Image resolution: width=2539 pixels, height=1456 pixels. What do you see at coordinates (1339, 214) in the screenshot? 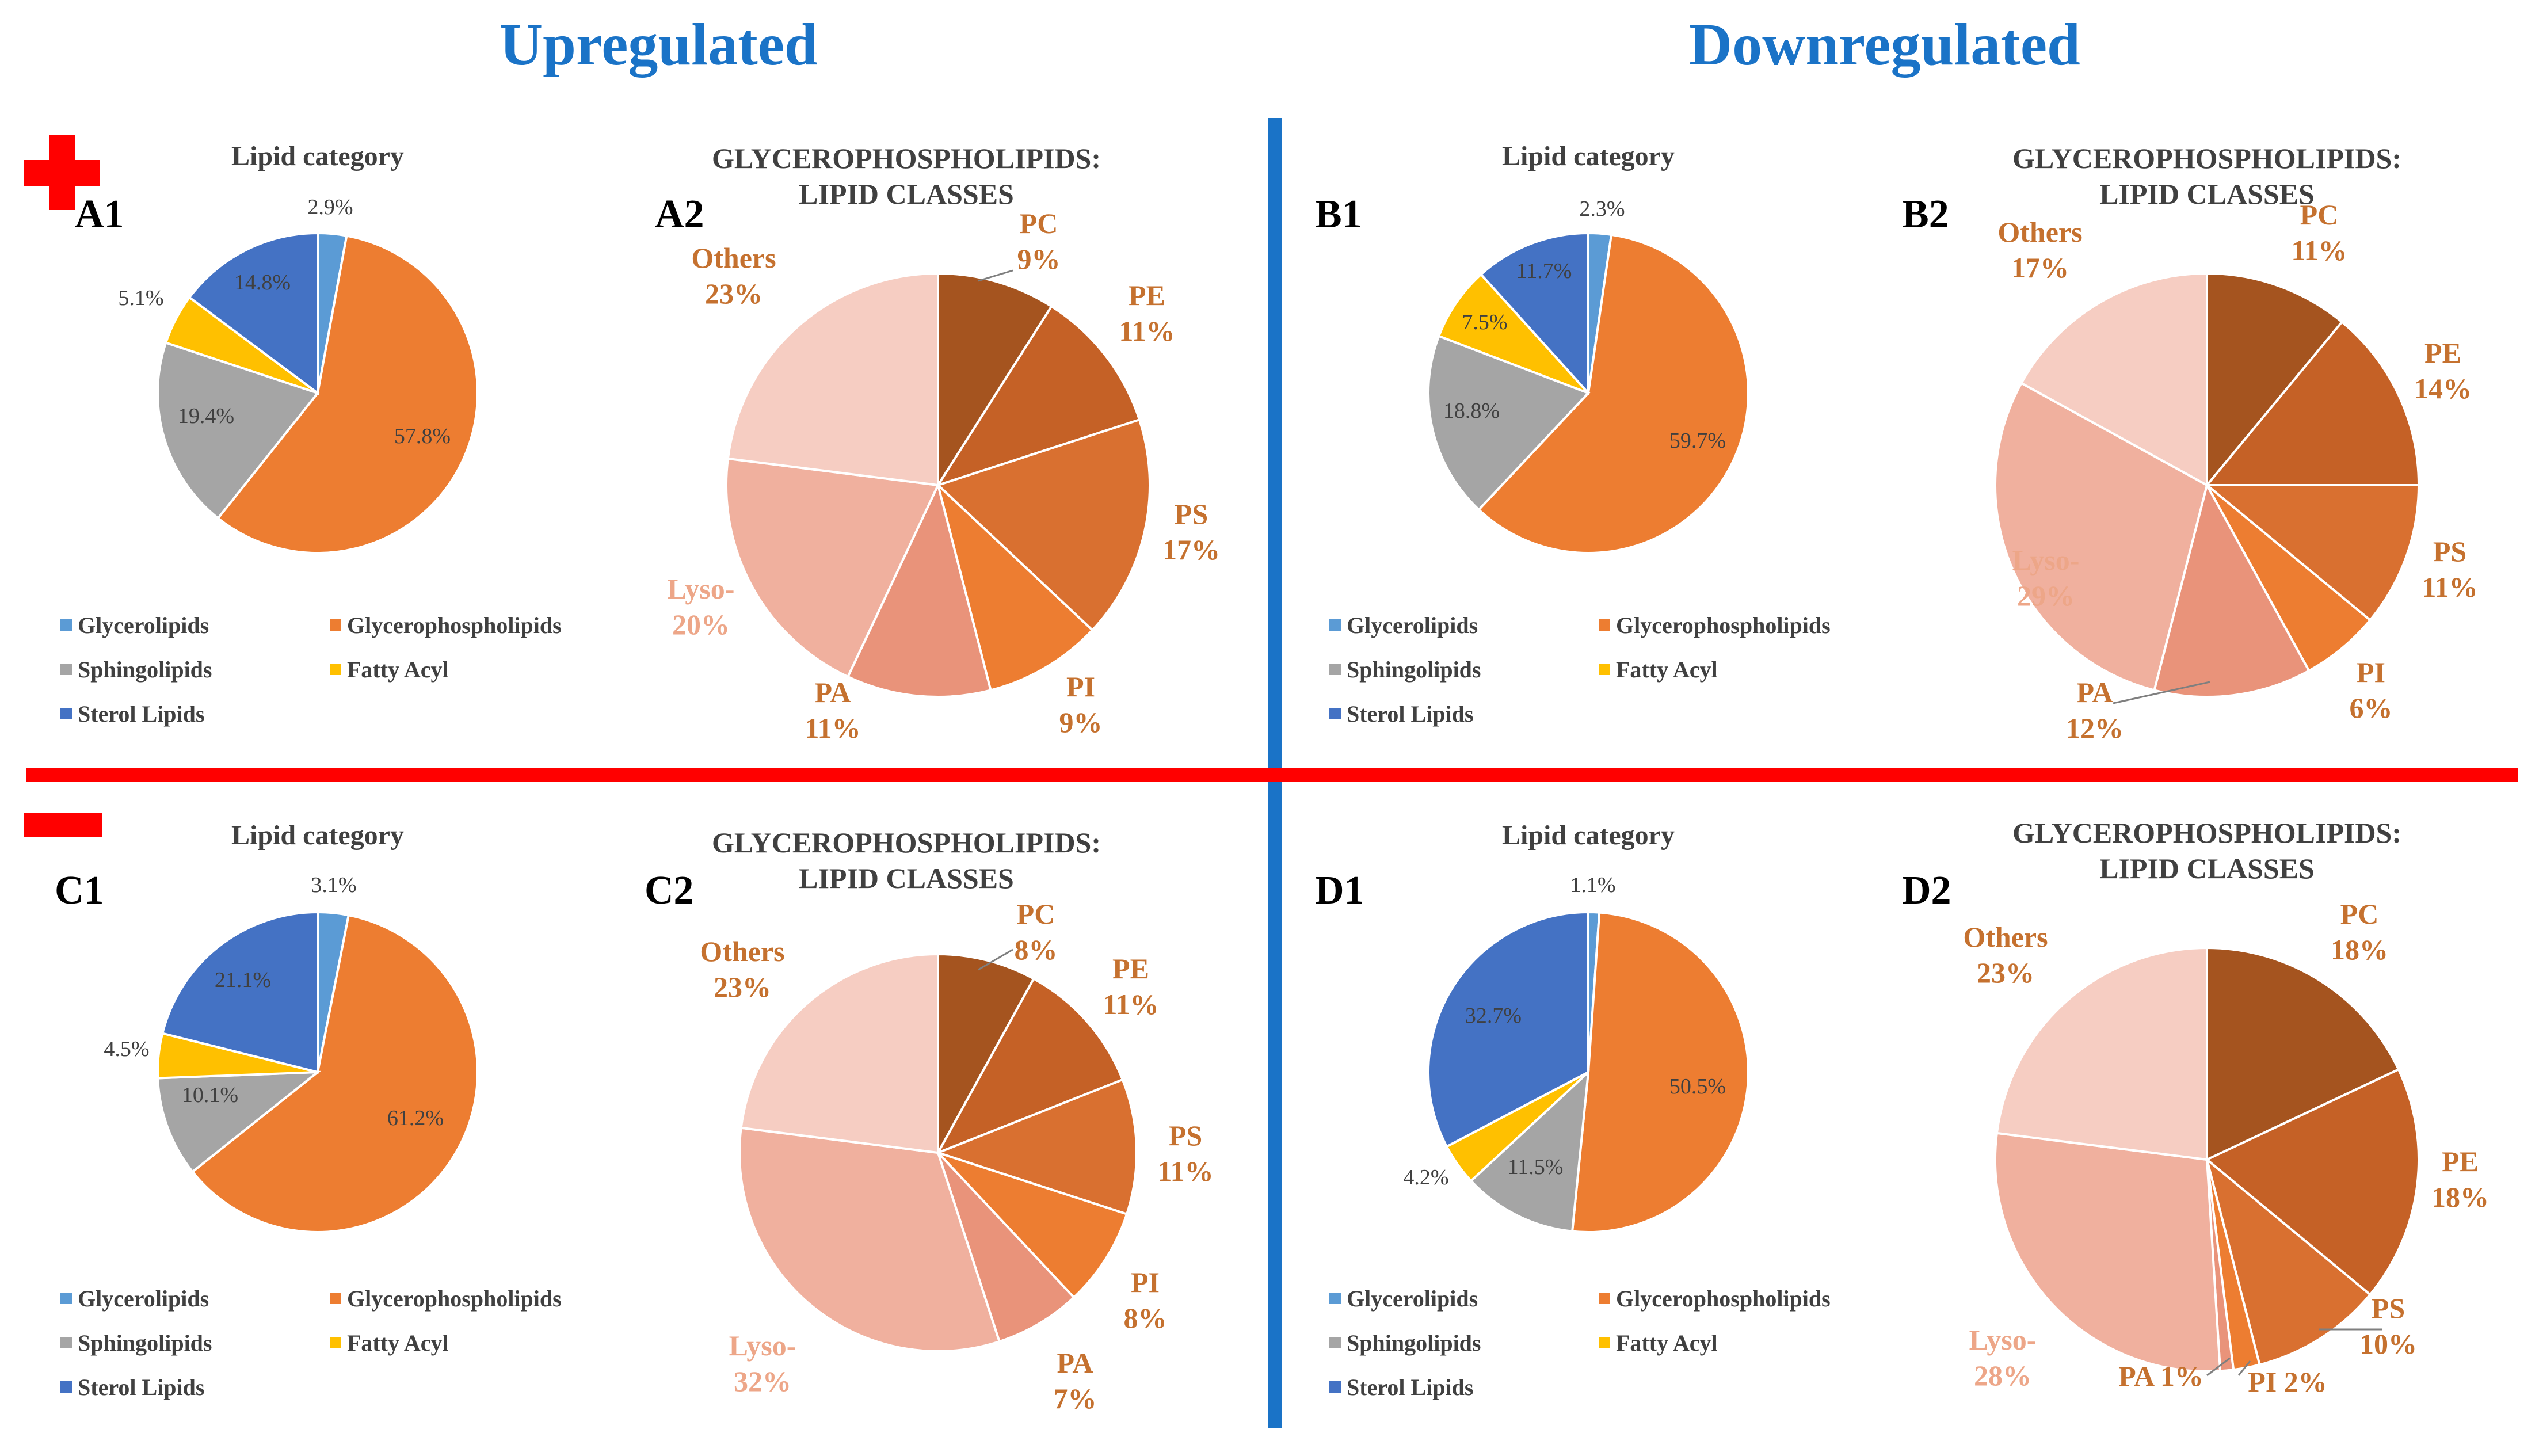
I see `panel-label-B1: B1` at bounding box center [1339, 214].